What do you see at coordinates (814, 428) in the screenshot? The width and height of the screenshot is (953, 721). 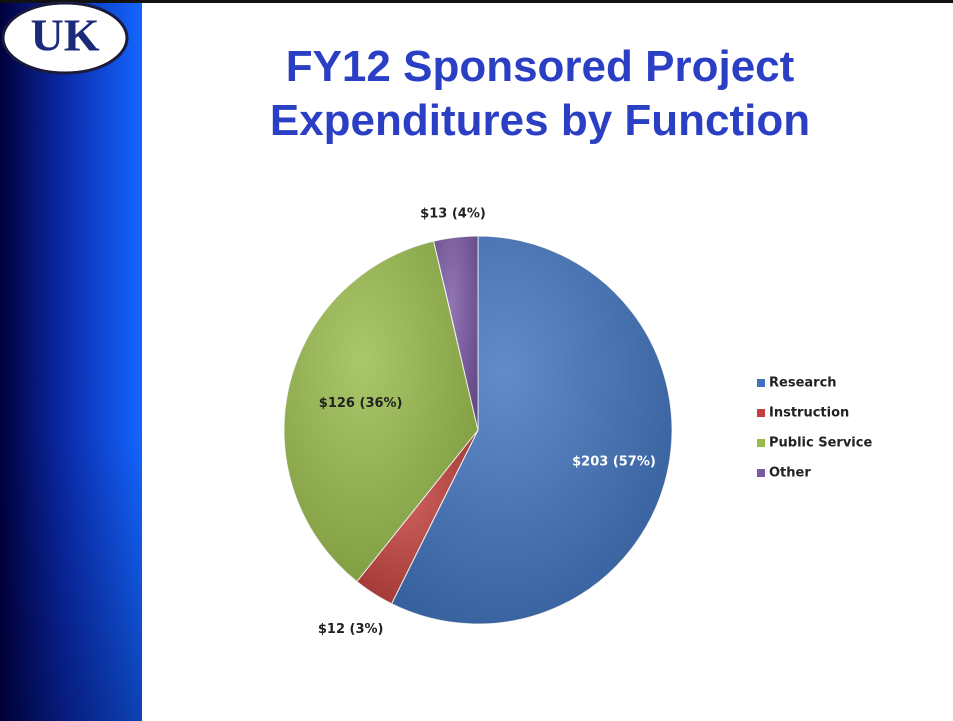 I see `legend: Research Instruction Public Service Other` at bounding box center [814, 428].